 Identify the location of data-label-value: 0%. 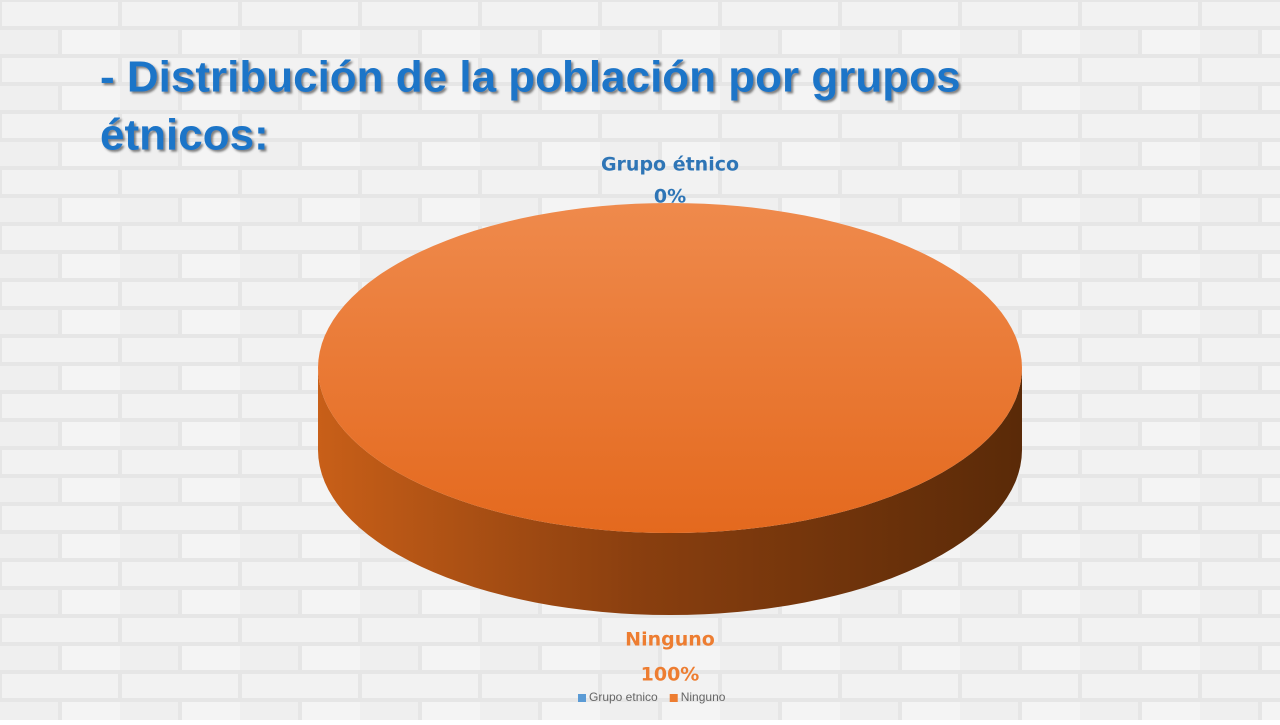
(670, 197).